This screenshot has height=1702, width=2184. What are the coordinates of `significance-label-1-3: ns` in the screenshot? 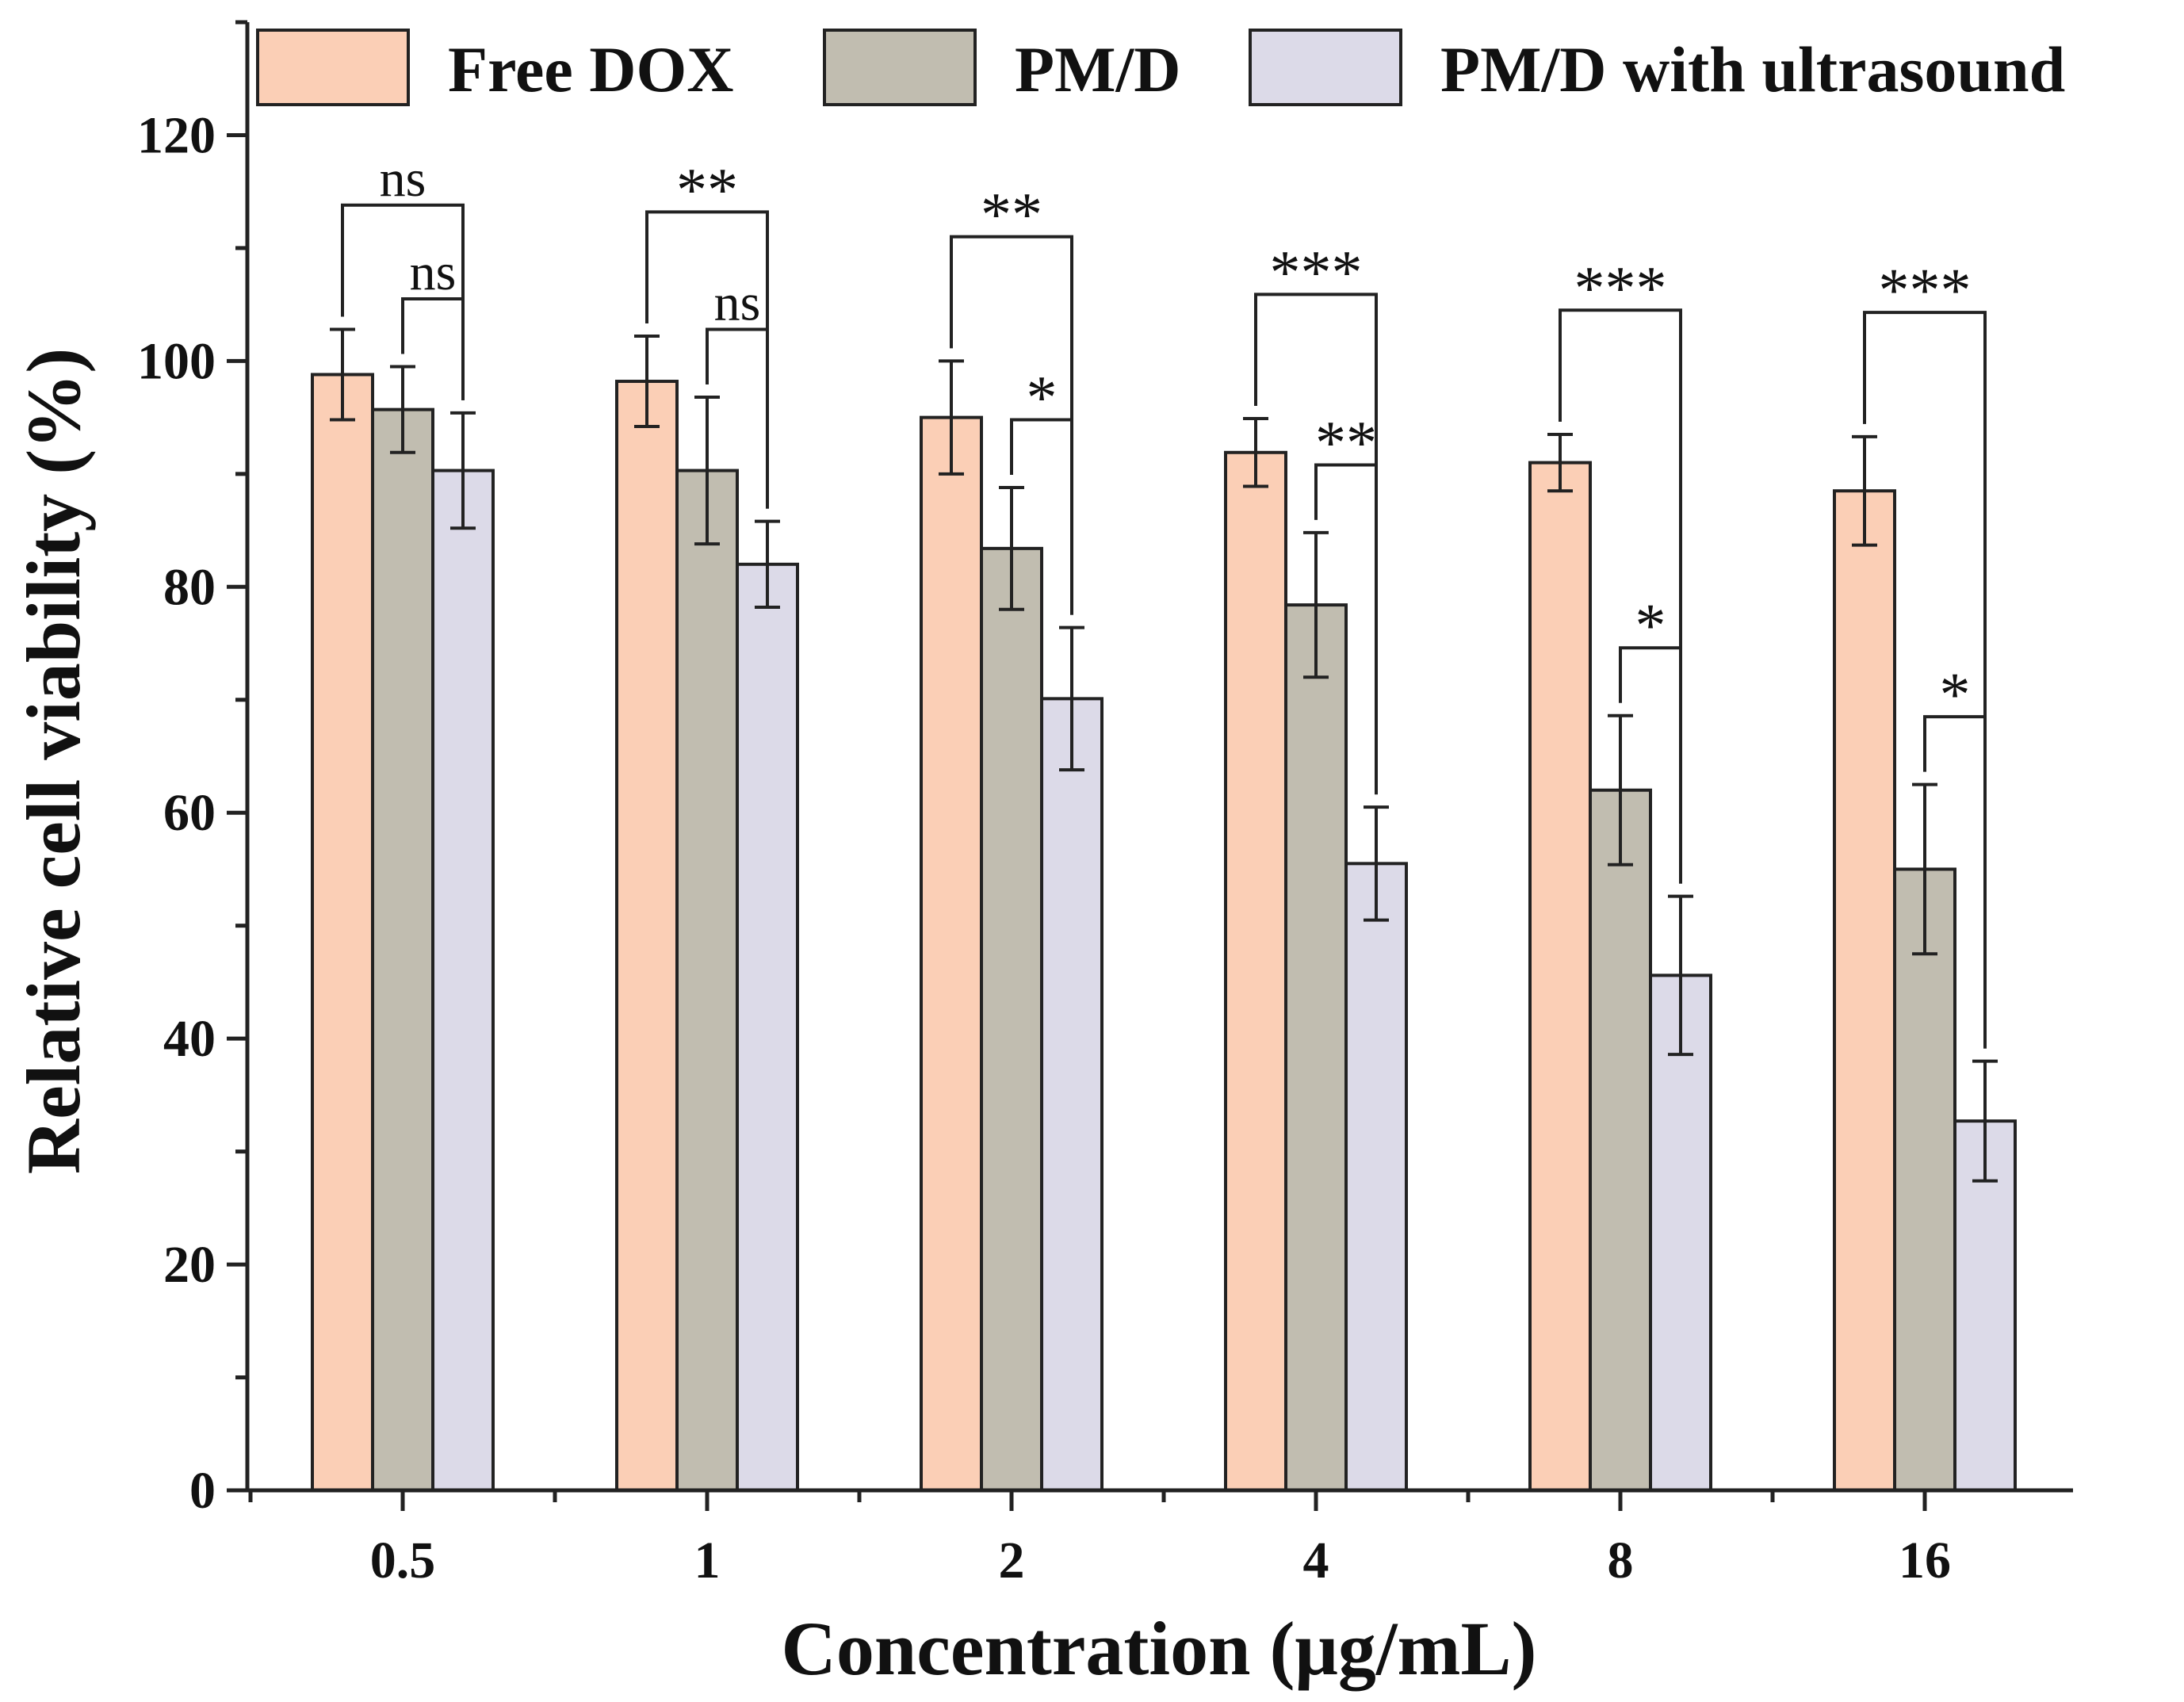 It's located at (737, 302).